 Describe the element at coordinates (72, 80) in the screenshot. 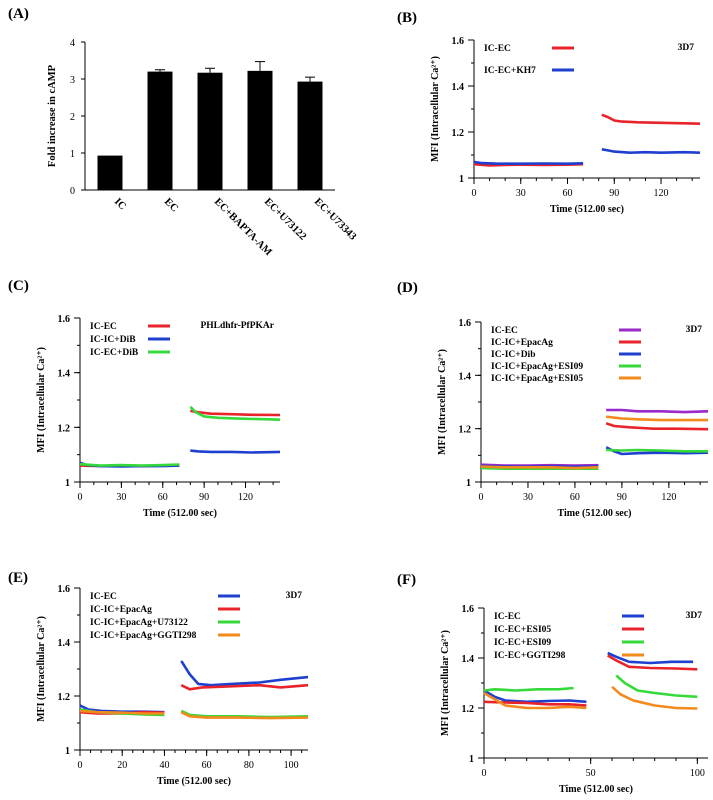

I see `y-tick-label: 3` at that location.